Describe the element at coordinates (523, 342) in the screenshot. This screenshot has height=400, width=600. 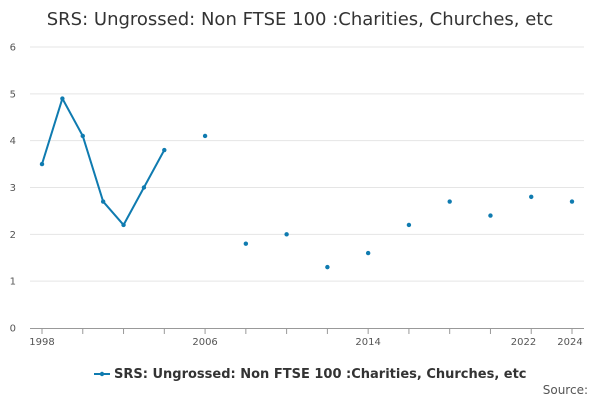
I see `x-tick-label: 2022` at that location.